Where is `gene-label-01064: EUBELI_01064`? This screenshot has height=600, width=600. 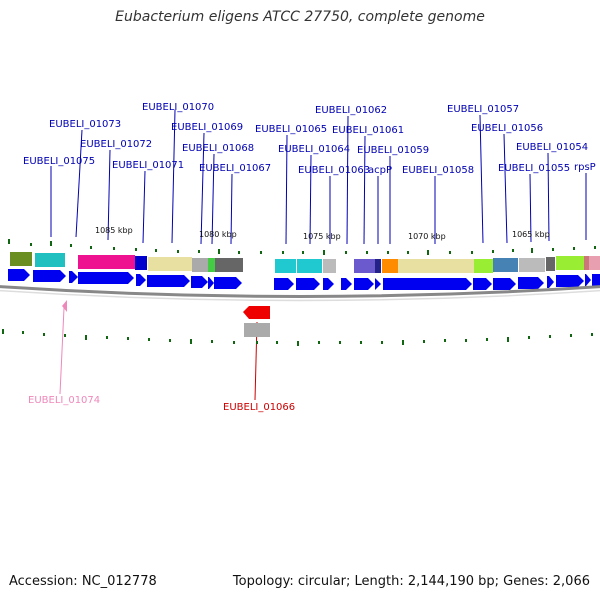
gene-label-01064: EUBELI_01064 is located at coordinates (314, 149).